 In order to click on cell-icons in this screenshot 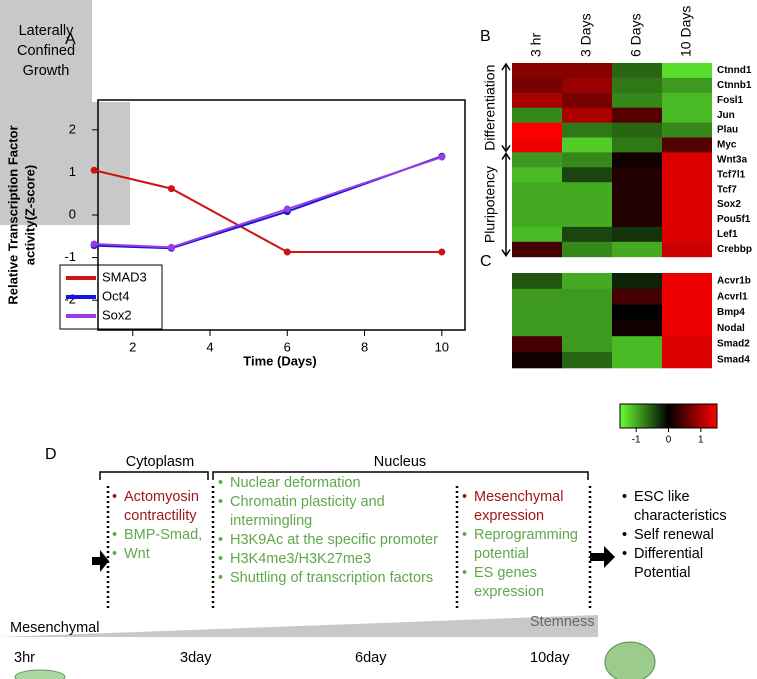, I will do `click(335, 660)`.